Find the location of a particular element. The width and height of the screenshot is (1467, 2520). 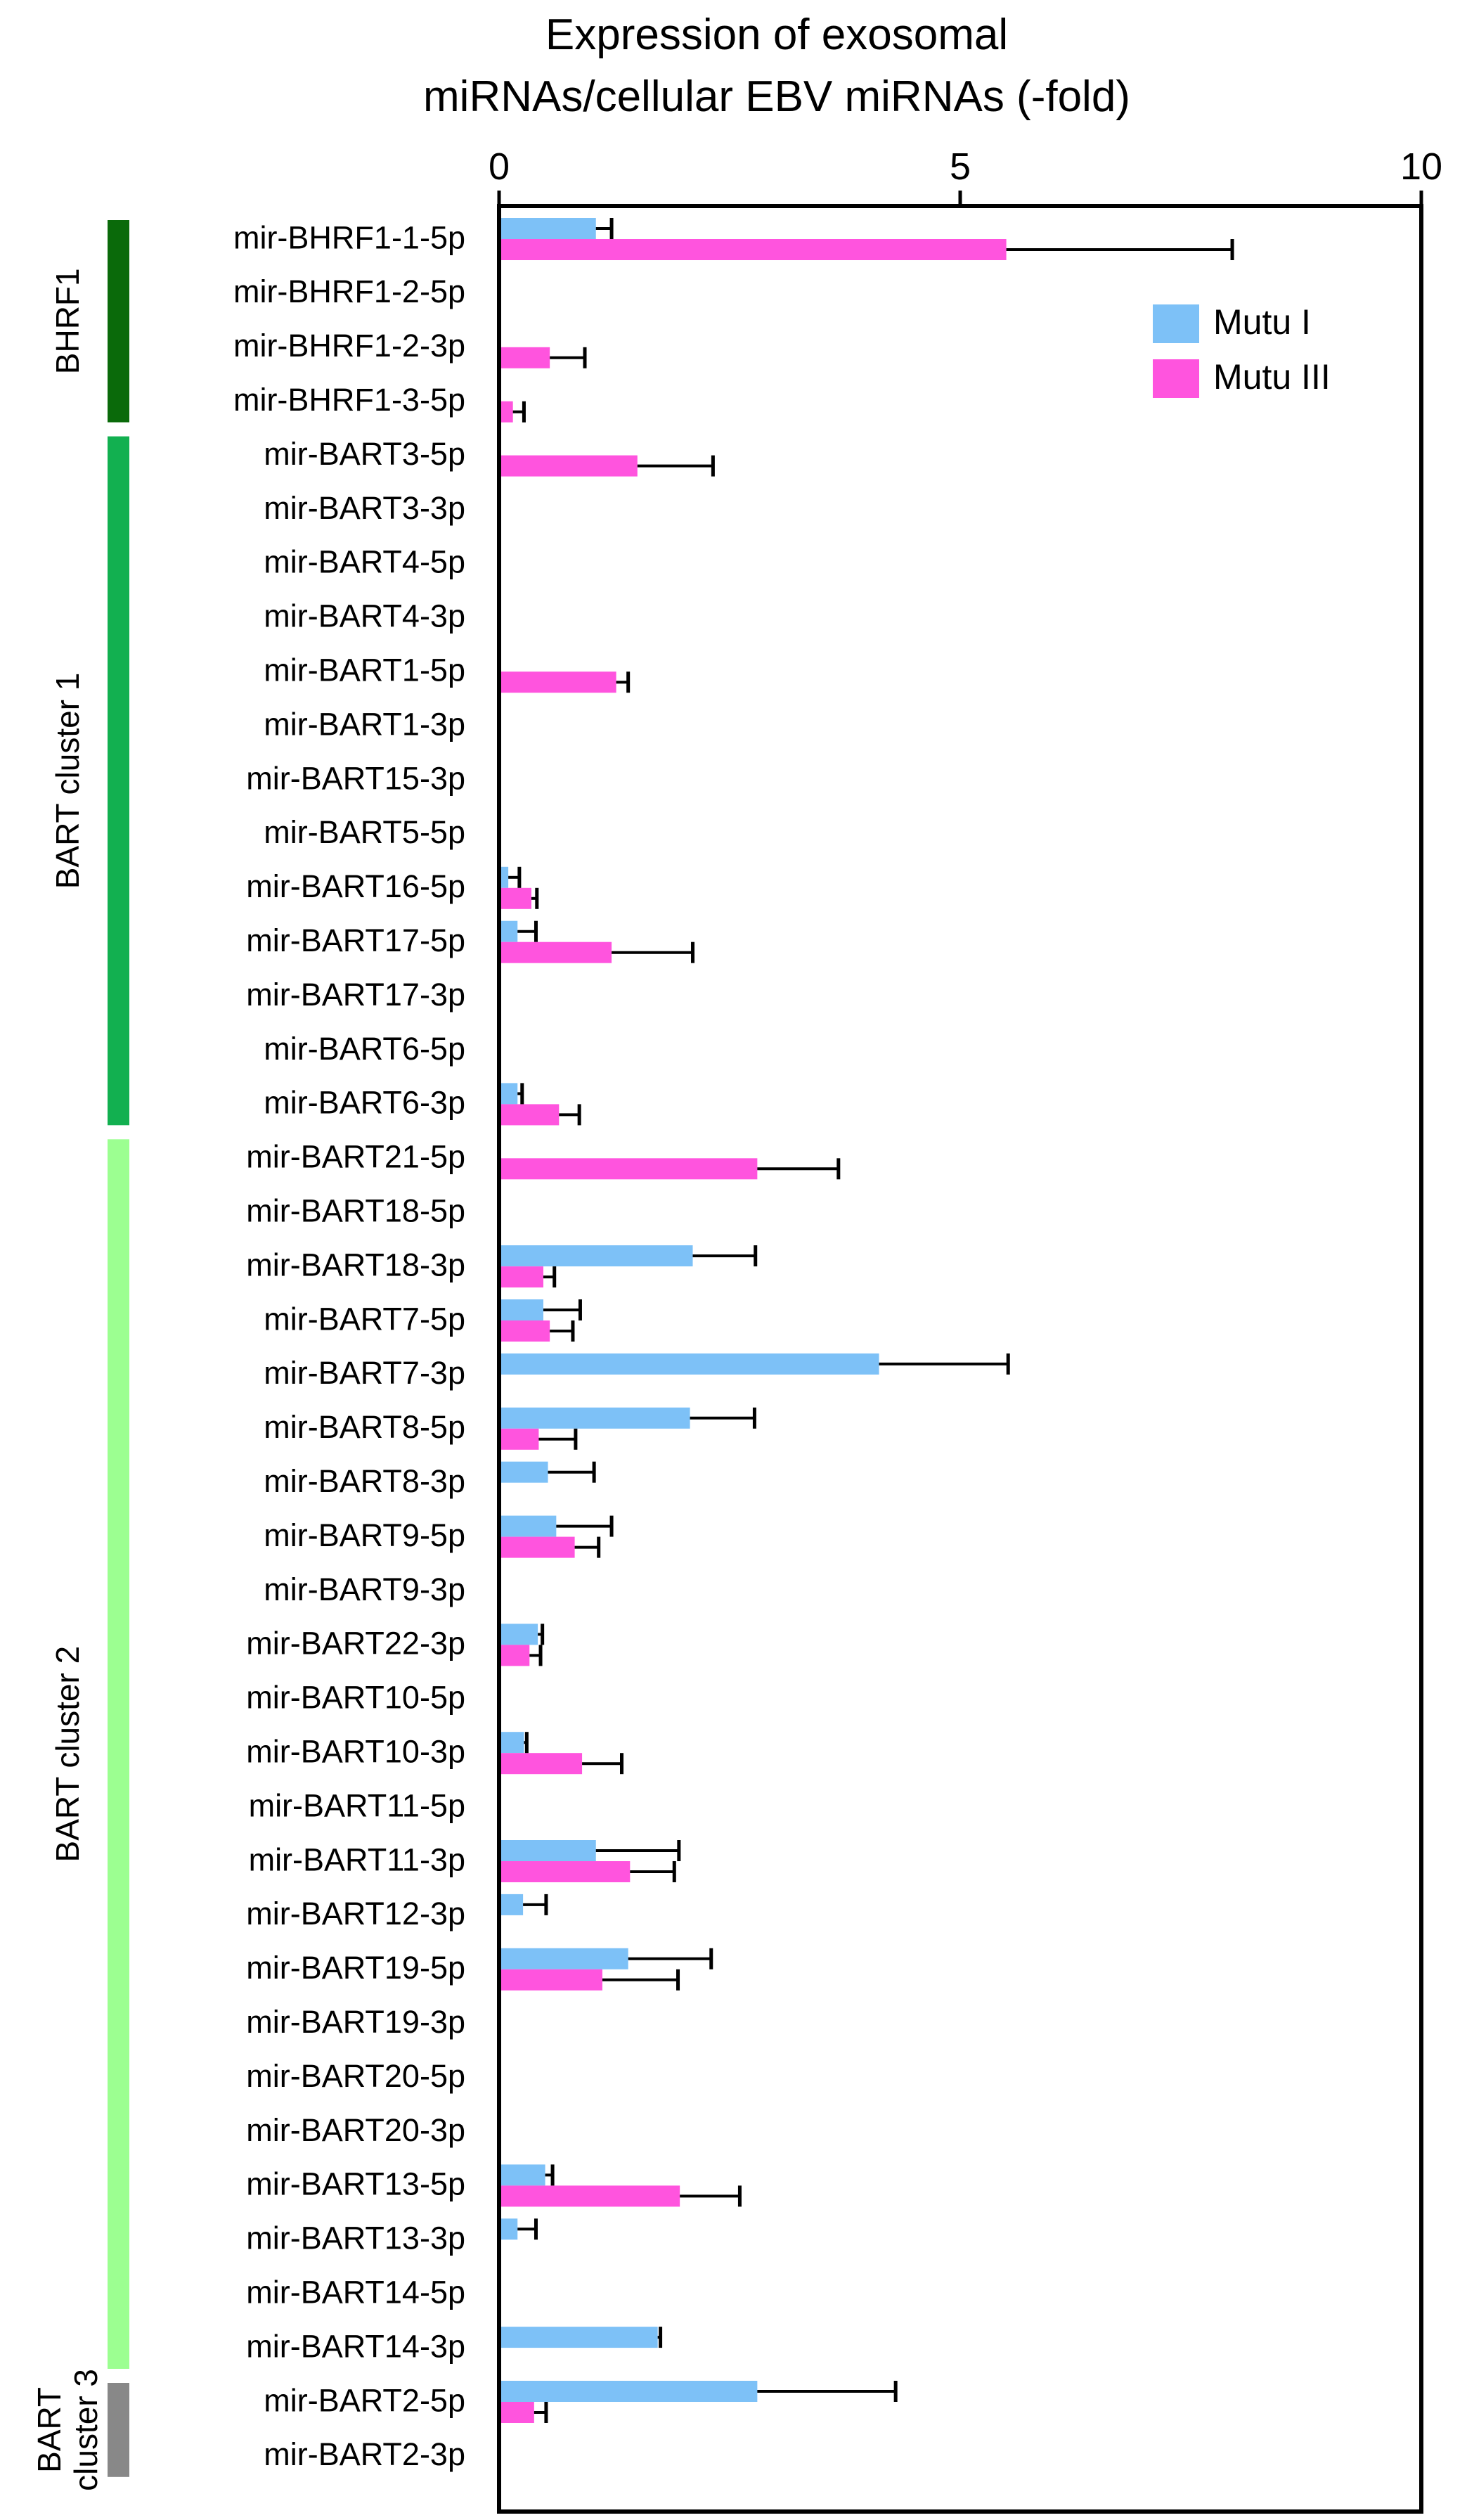

bar-mutu-i-mir-bart17-5p is located at coordinates (508, 931).